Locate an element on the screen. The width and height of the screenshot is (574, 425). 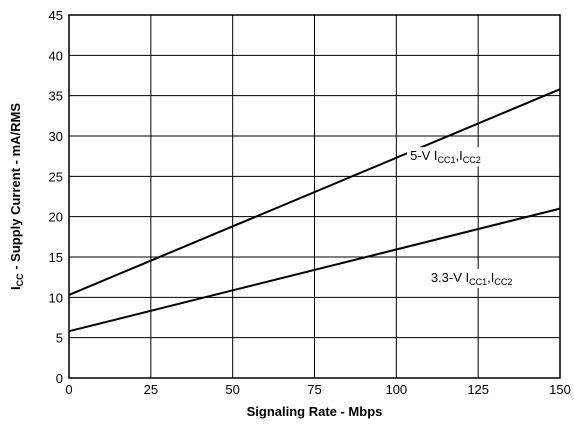
y-axis-title-main: I is located at coordinates (15, 288).